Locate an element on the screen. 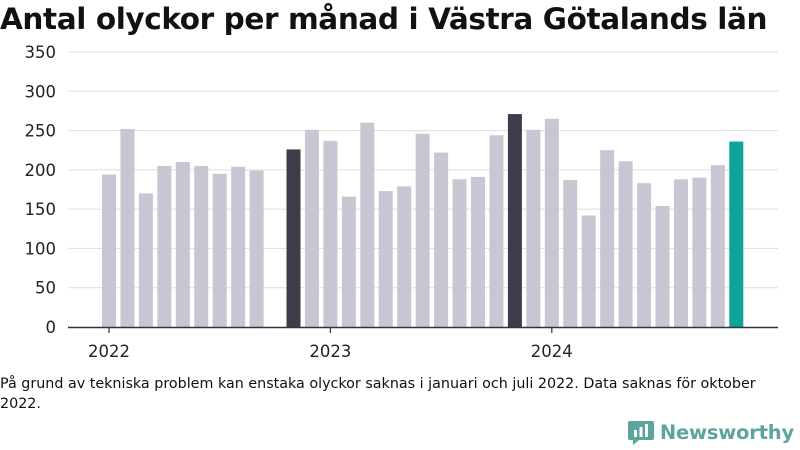 The height and width of the screenshot is (450, 800). x-tick-label: 2022 is located at coordinates (109, 351).